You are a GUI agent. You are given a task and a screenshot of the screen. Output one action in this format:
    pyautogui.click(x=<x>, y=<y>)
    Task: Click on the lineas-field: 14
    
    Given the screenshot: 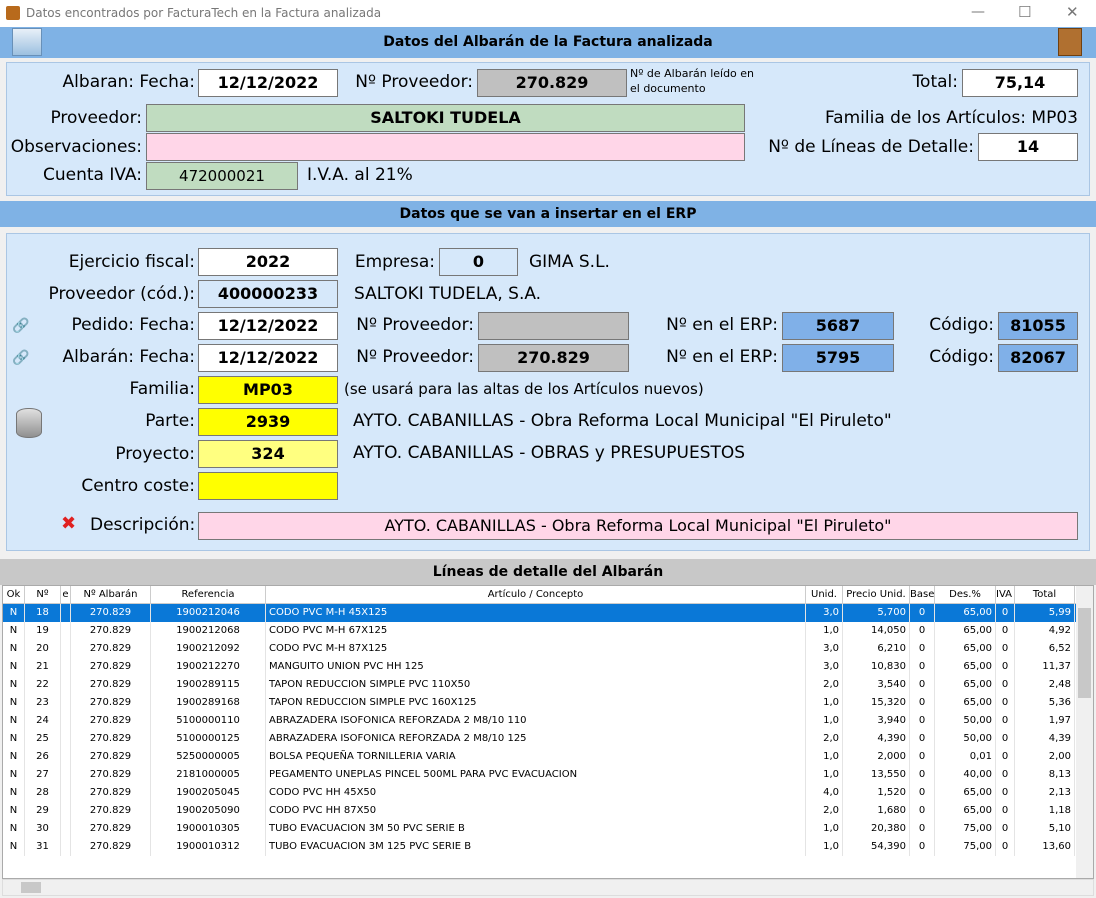 What is the action you would take?
    pyautogui.click(x=1028, y=147)
    